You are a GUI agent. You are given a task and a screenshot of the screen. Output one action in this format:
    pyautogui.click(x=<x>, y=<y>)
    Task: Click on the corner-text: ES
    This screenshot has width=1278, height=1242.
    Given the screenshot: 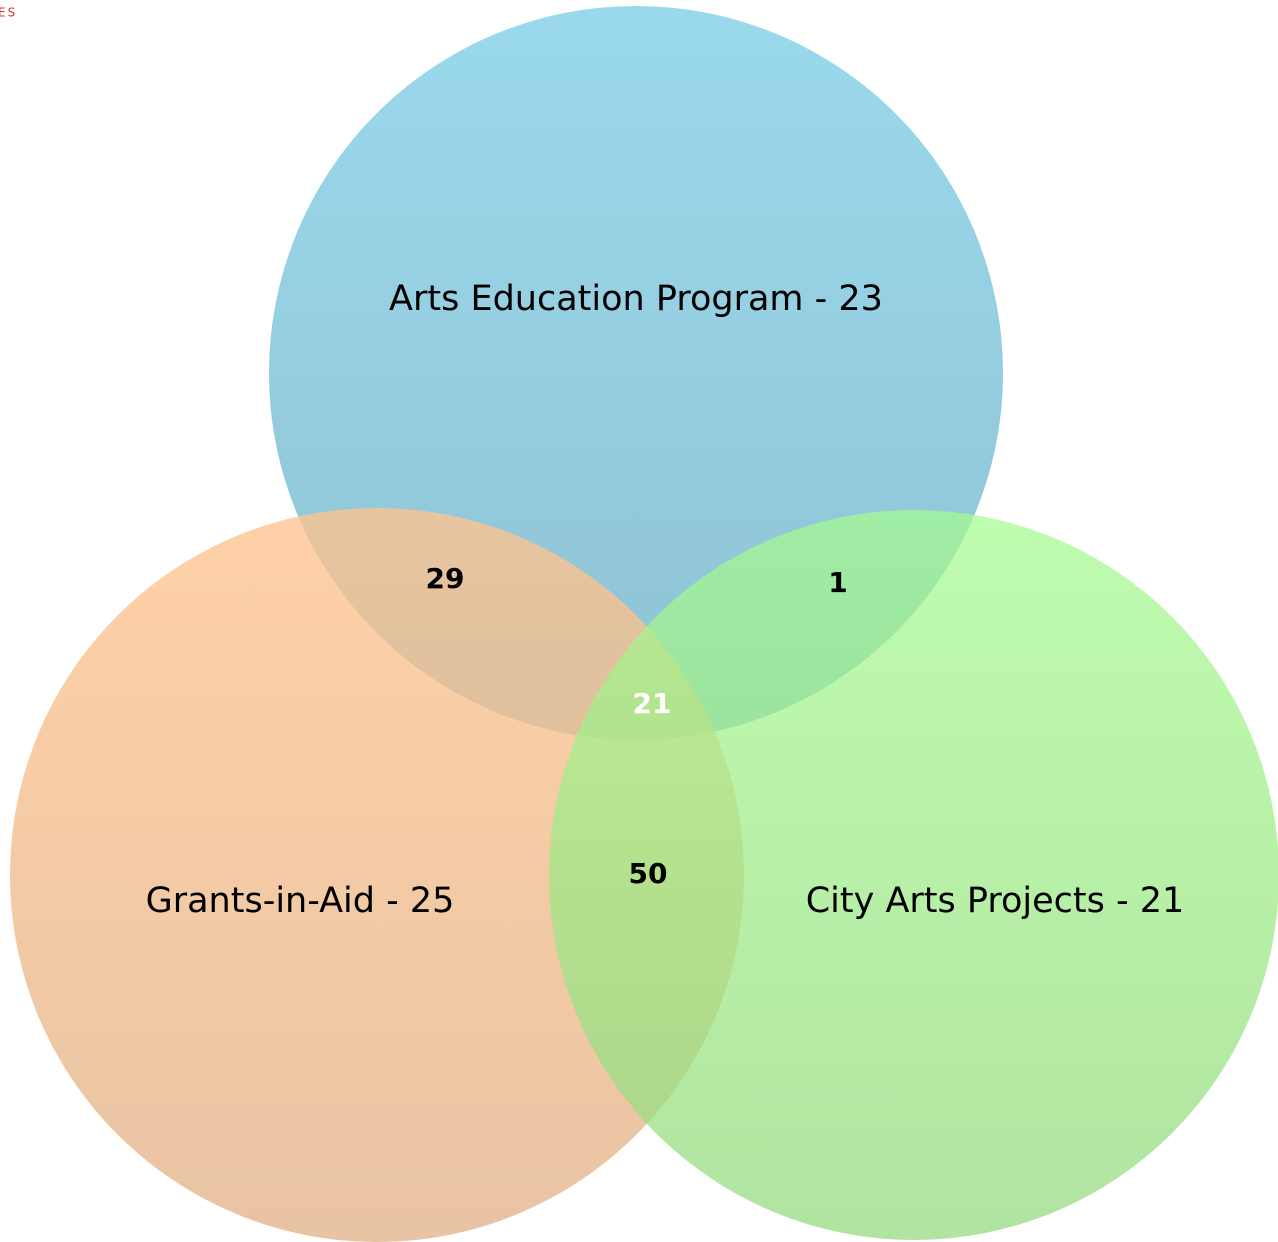 What is the action you would take?
    pyautogui.click(x=8, y=13)
    